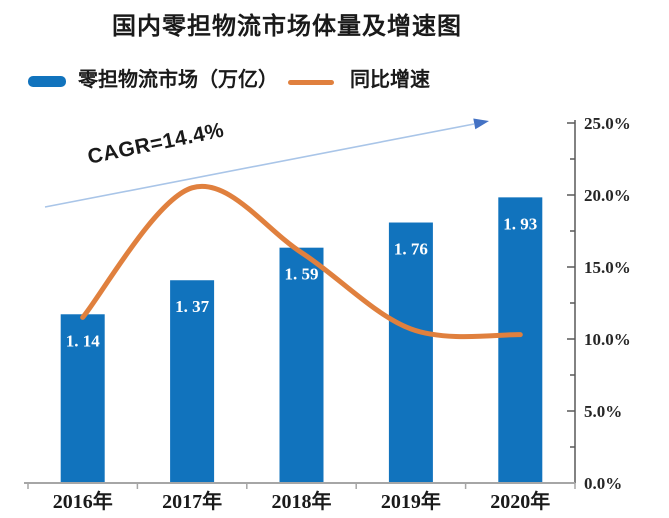 The height and width of the screenshot is (518, 669). I want to click on x-axis: 2016年 2017年 2018年 2019年 2020年, so click(300, 497).